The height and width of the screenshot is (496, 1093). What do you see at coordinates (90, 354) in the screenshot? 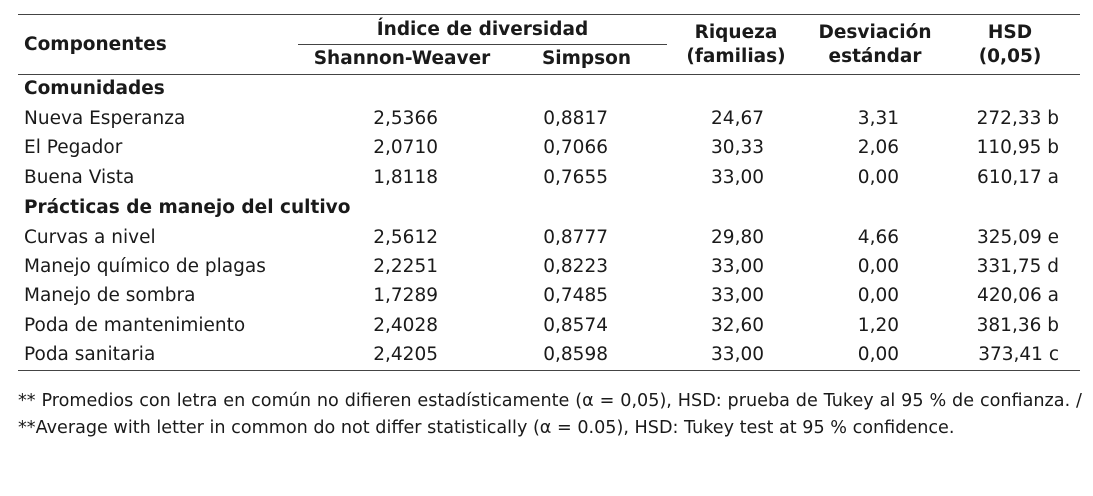
I see `row-name: Poda sanitaria` at bounding box center [90, 354].